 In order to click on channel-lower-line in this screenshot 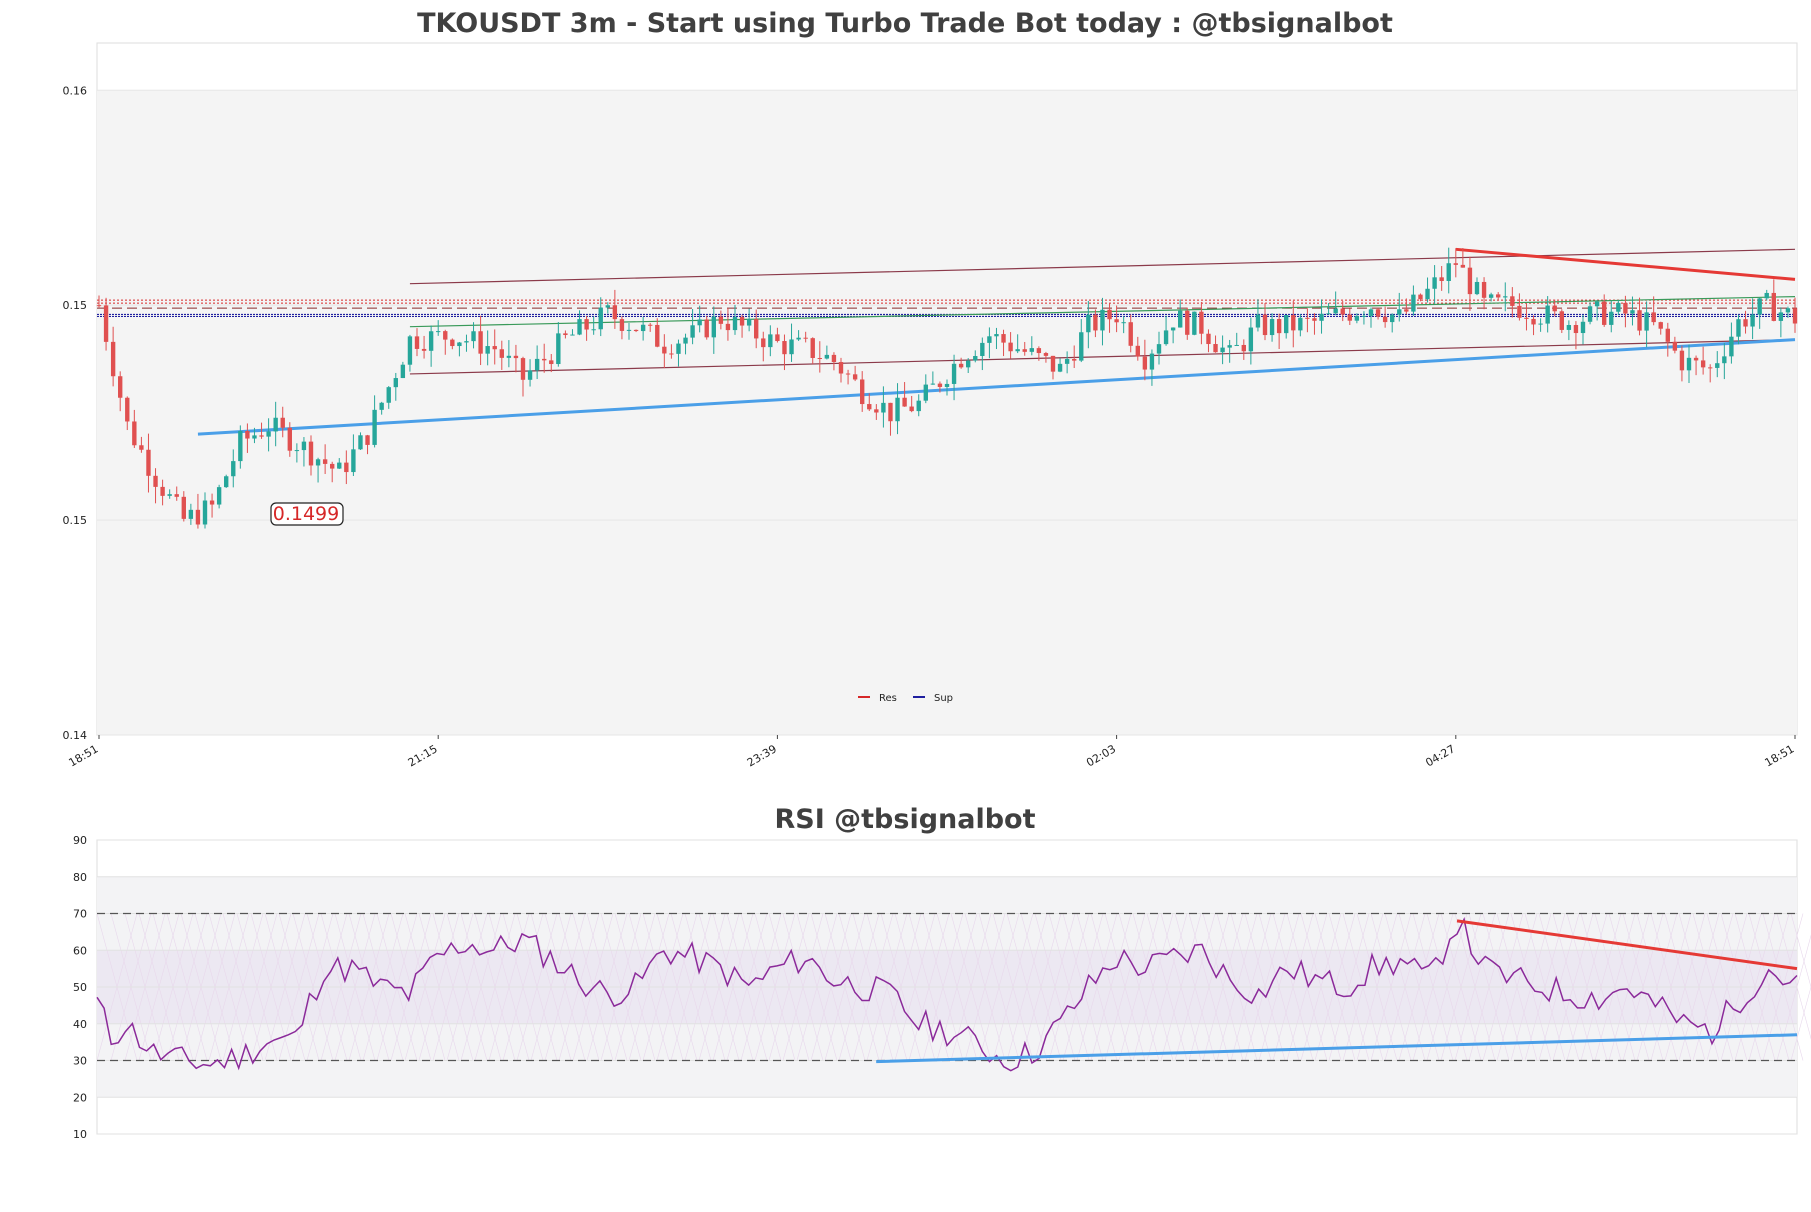, I will do `click(1102, 356)`.